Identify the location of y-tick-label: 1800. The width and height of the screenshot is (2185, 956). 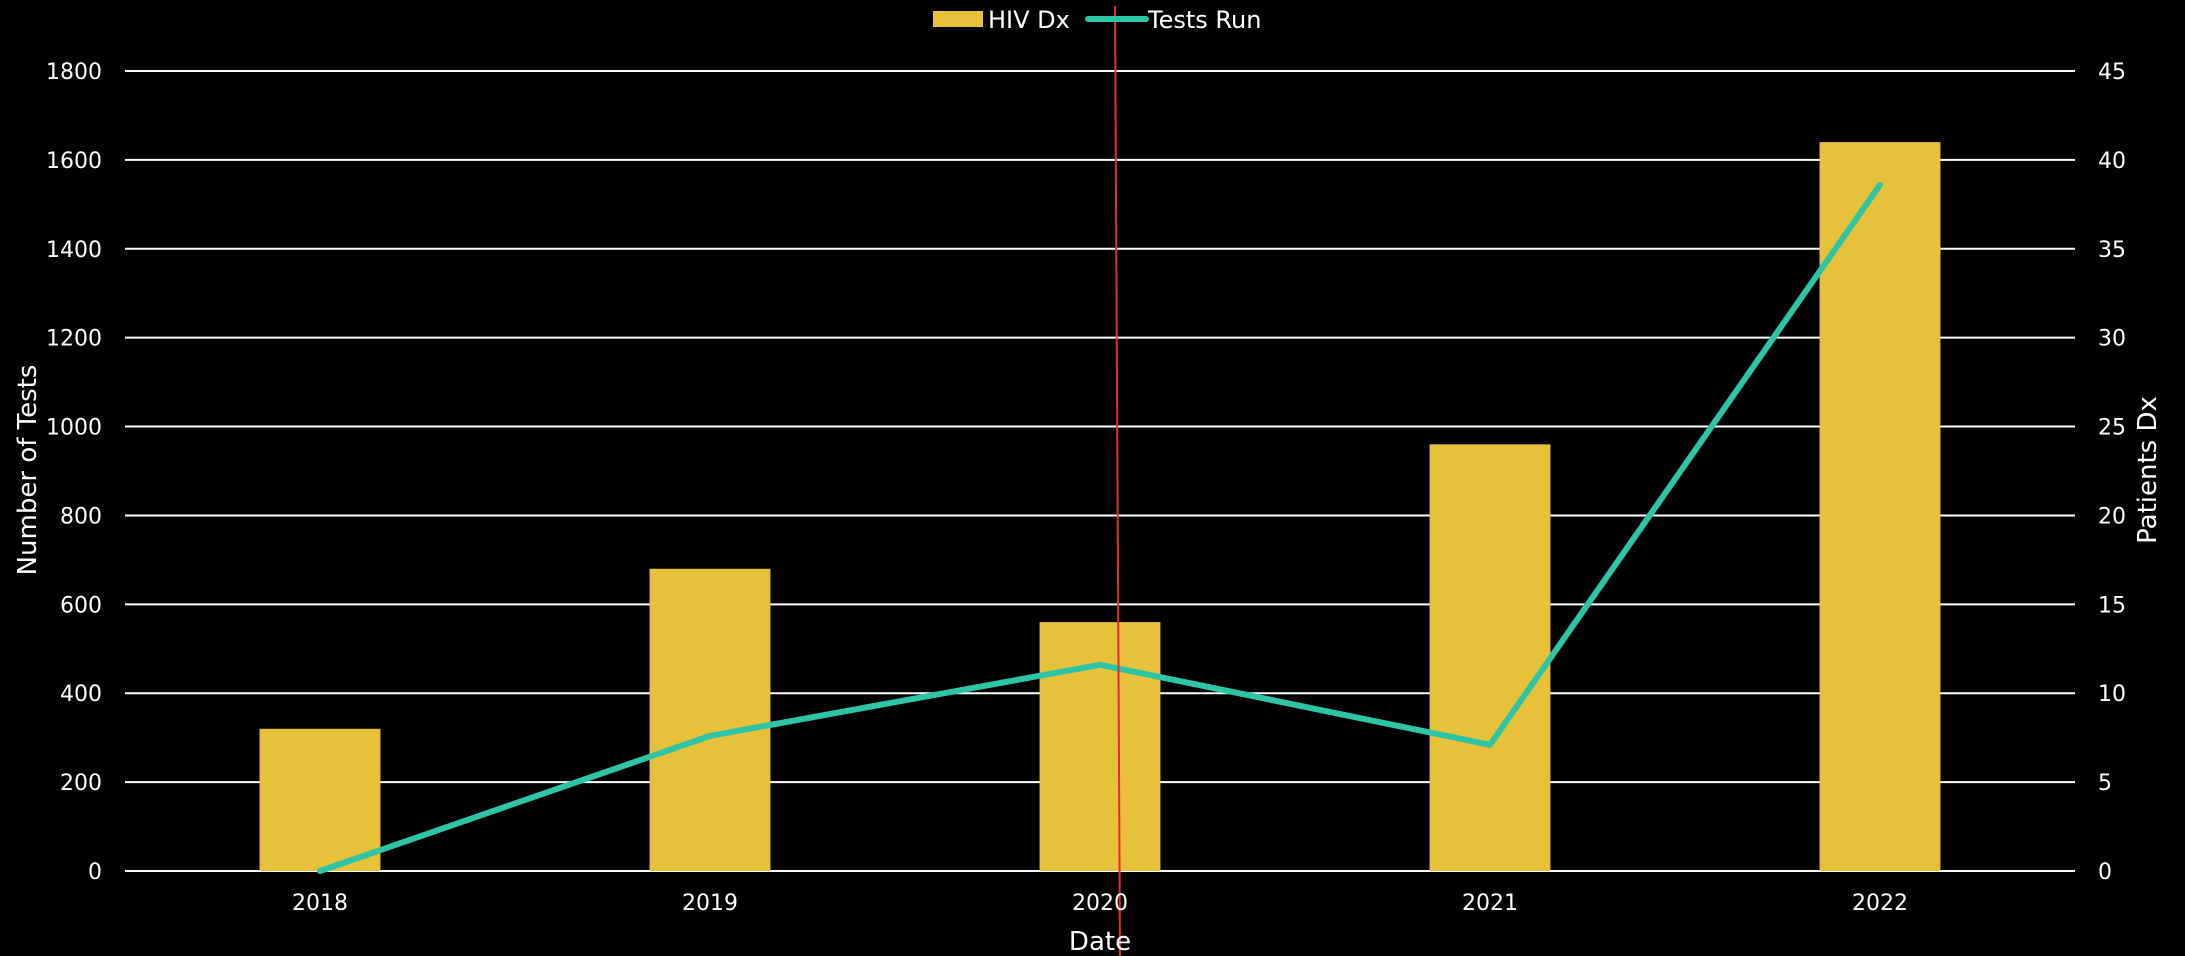
(74, 72).